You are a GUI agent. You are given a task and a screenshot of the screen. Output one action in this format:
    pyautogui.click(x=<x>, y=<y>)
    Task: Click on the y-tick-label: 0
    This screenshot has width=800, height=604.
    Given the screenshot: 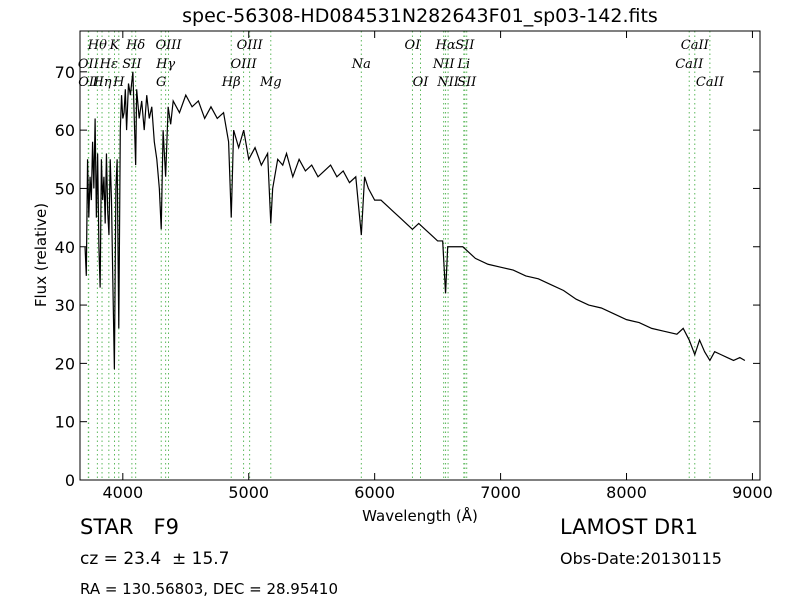 What is the action you would take?
    pyautogui.click(x=70, y=480)
    